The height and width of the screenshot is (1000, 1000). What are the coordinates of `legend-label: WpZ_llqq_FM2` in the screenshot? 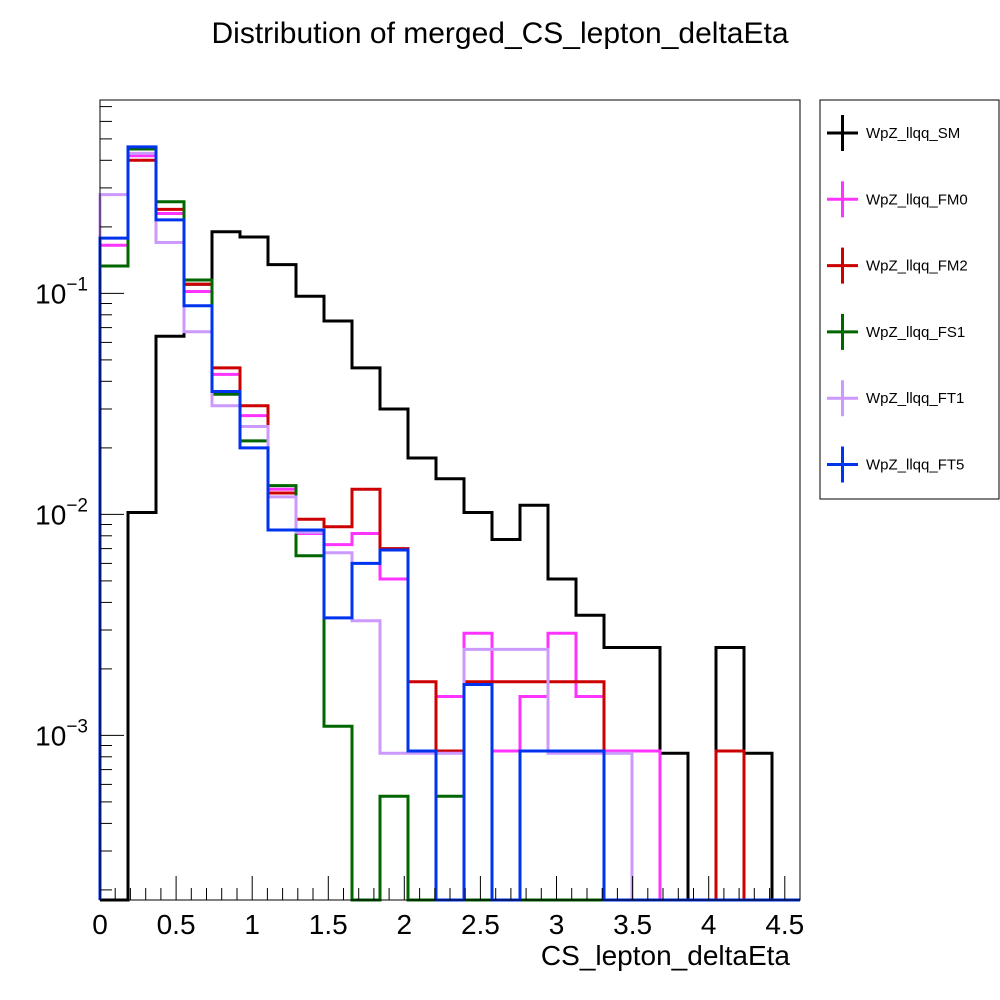 It's located at (917, 266).